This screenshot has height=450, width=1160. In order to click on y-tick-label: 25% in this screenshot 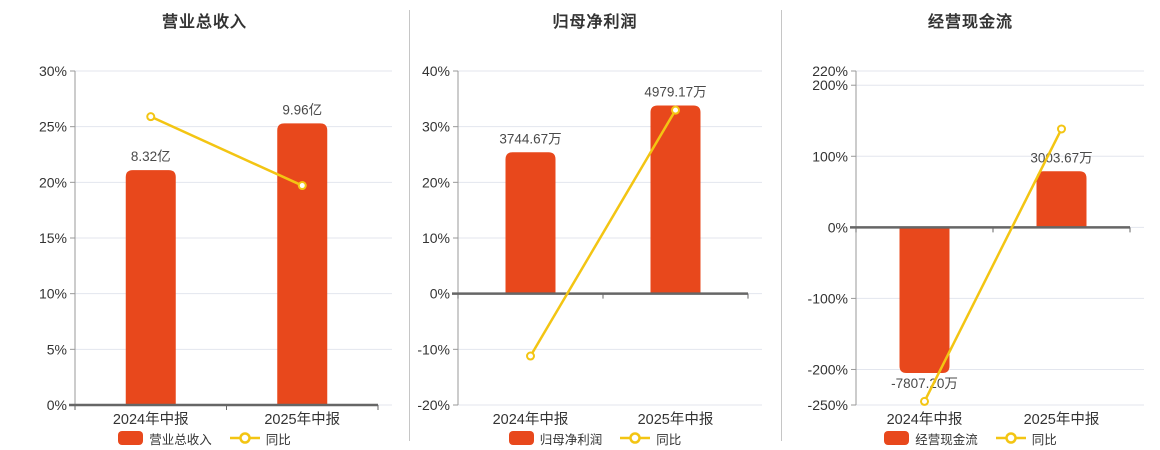, I will do `click(53, 127)`.